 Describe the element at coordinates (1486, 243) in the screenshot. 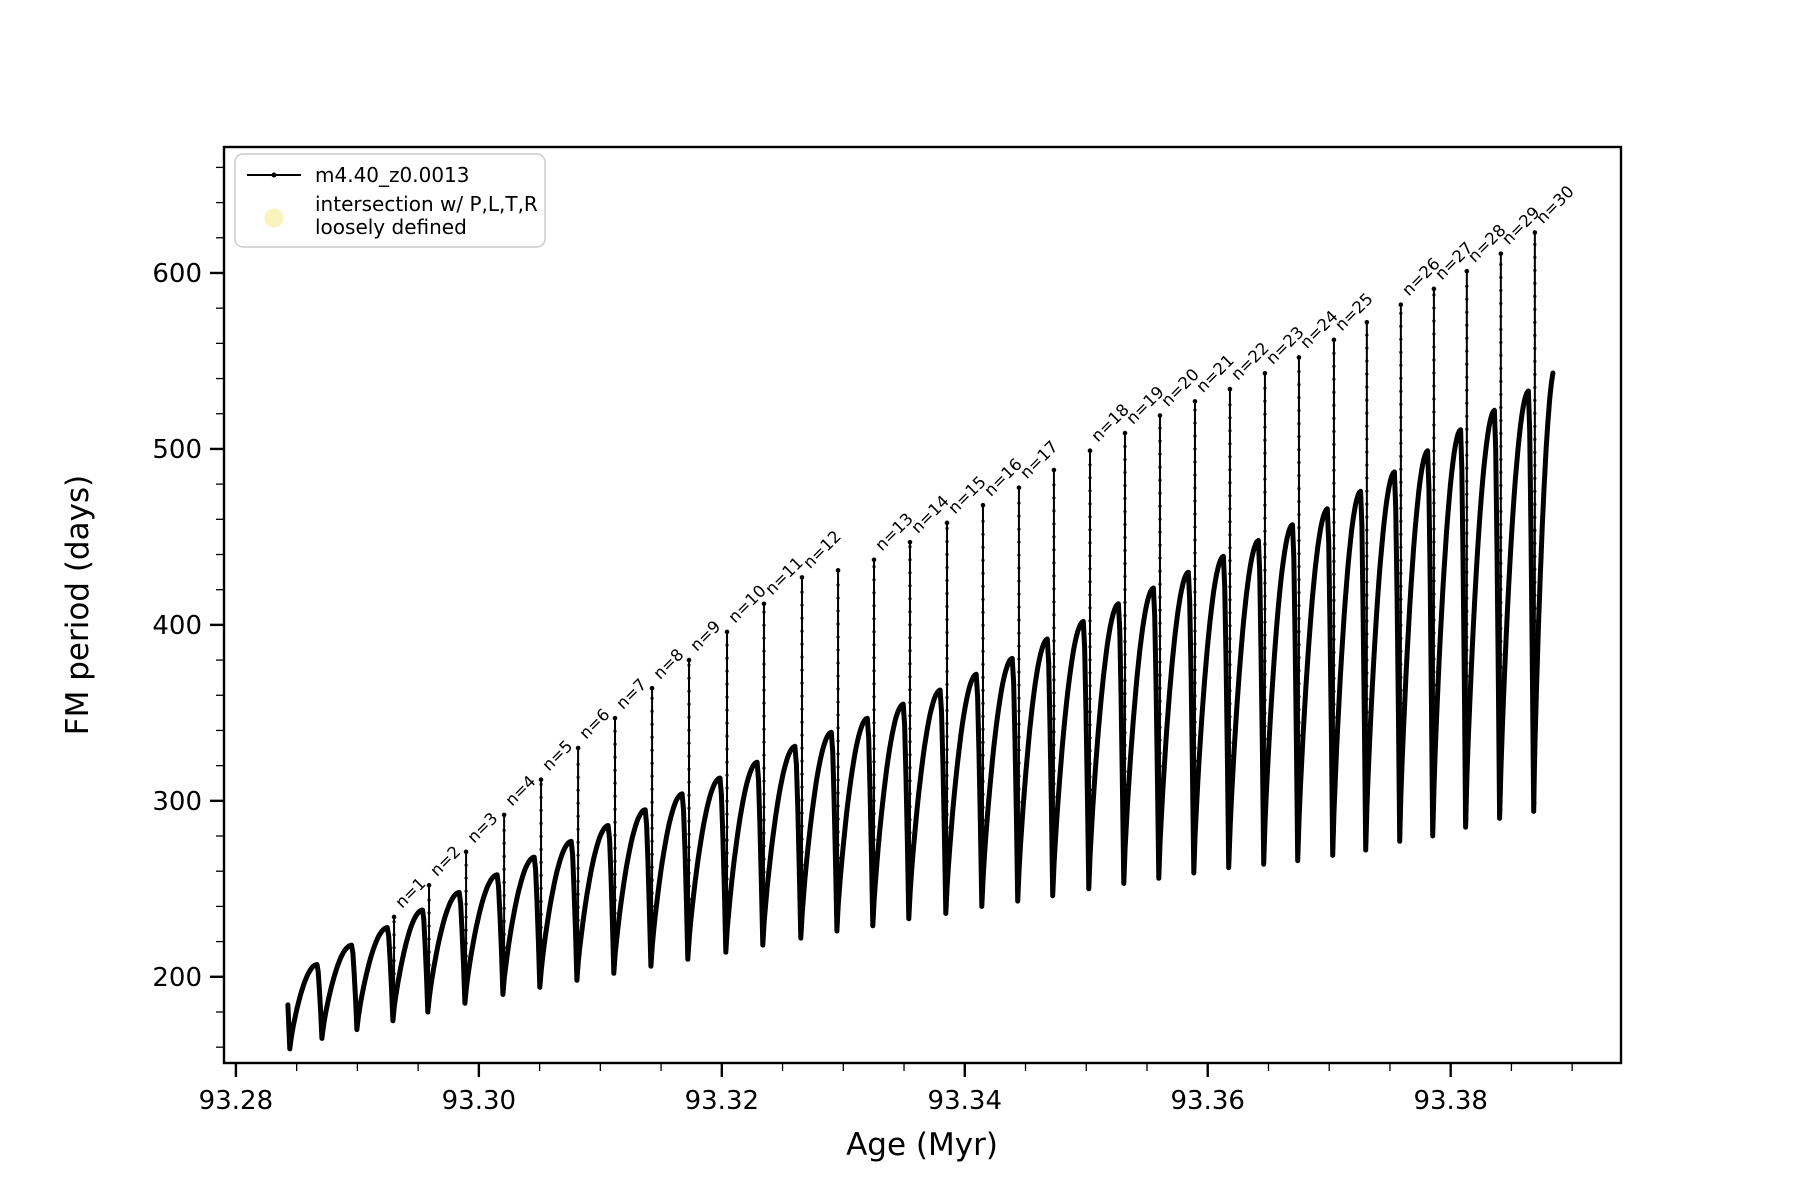

I see `pulse-label-n28: n=28` at that location.